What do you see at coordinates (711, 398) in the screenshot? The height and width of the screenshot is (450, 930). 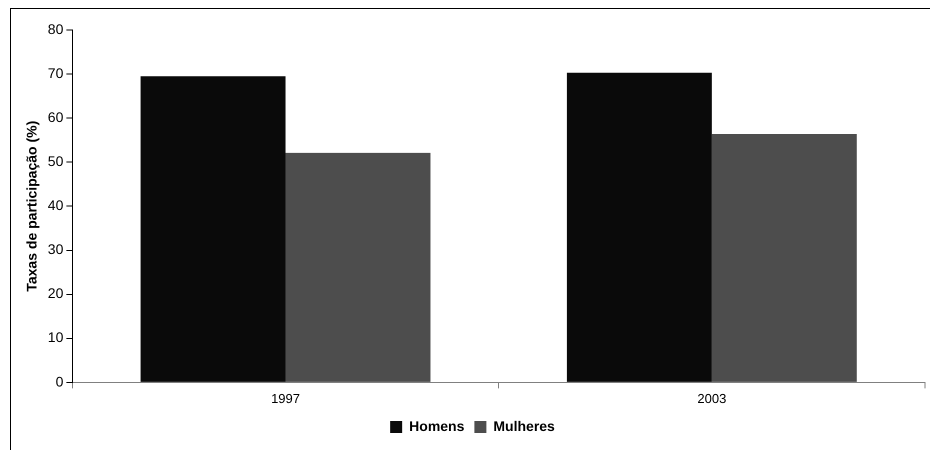 I see `x-tick-label: 2003` at bounding box center [711, 398].